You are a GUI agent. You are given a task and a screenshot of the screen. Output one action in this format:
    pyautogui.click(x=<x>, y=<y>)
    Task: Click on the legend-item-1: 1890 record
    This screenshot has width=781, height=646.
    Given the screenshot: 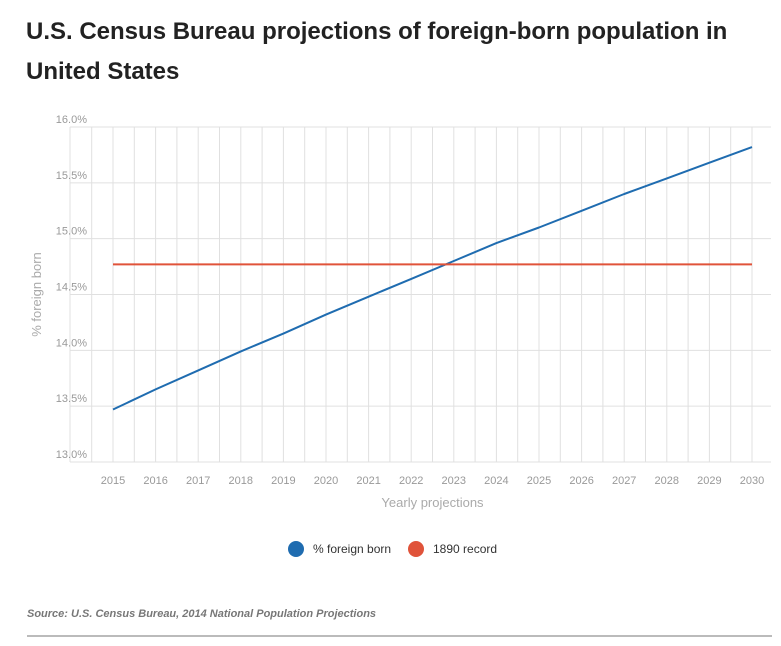 What is the action you would take?
    pyautogui.click(x=452, y=549)
    